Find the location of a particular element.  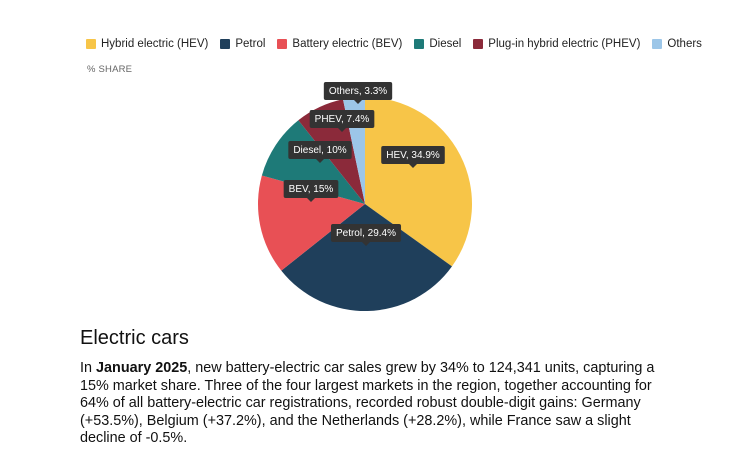

legend-label: Petrol is located at coordinates (250, 44).